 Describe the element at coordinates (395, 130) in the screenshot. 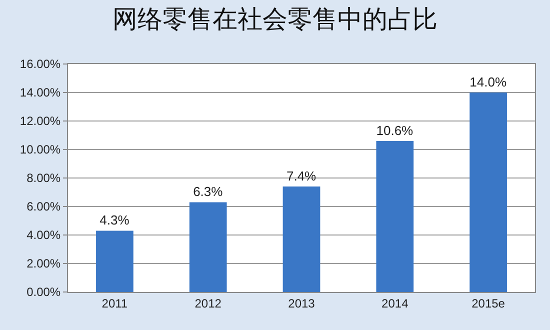

I see `data-label: 10.6%` at that location.